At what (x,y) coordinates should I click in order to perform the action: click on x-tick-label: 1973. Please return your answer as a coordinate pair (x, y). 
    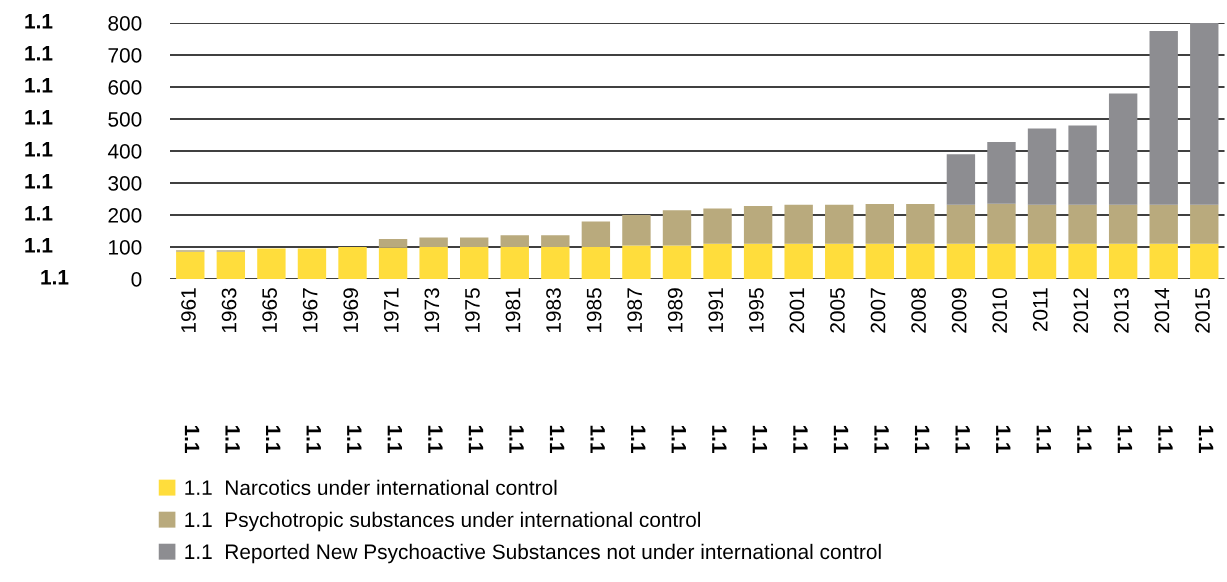
    Looking at the image, I should click on (432, 310).